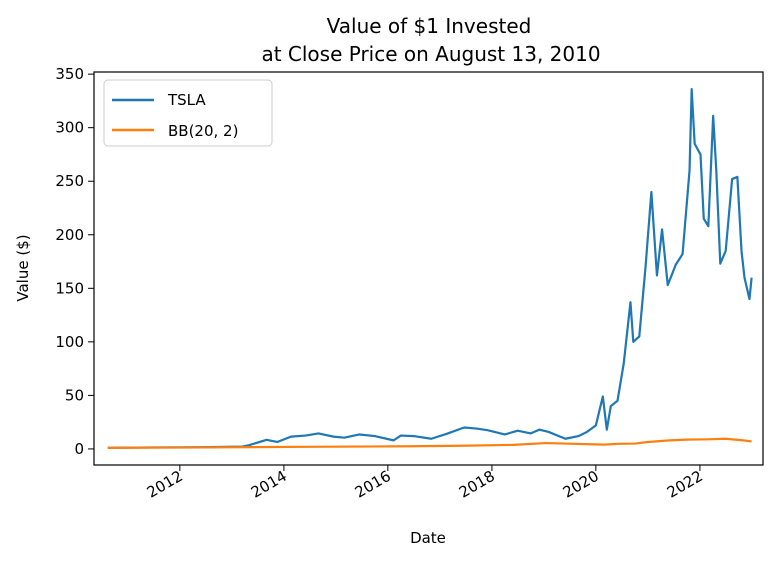 The image size is (777, 562). What do you see at coordinates (74, 261) in the screenshot?
I see `y-axis-ticks: 0 50 100 150 200 250 300 350` at bounding box center [74, 261].